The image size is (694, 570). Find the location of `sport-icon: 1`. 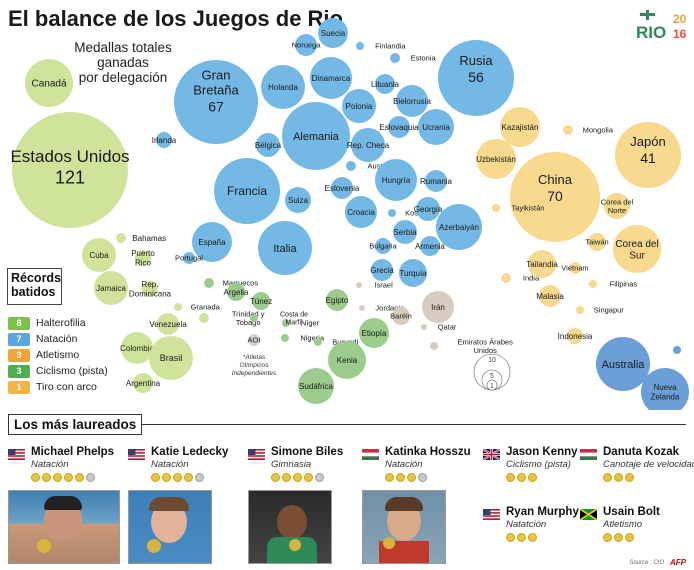

sport-icon: 1 is located at coordinates (19, 387).